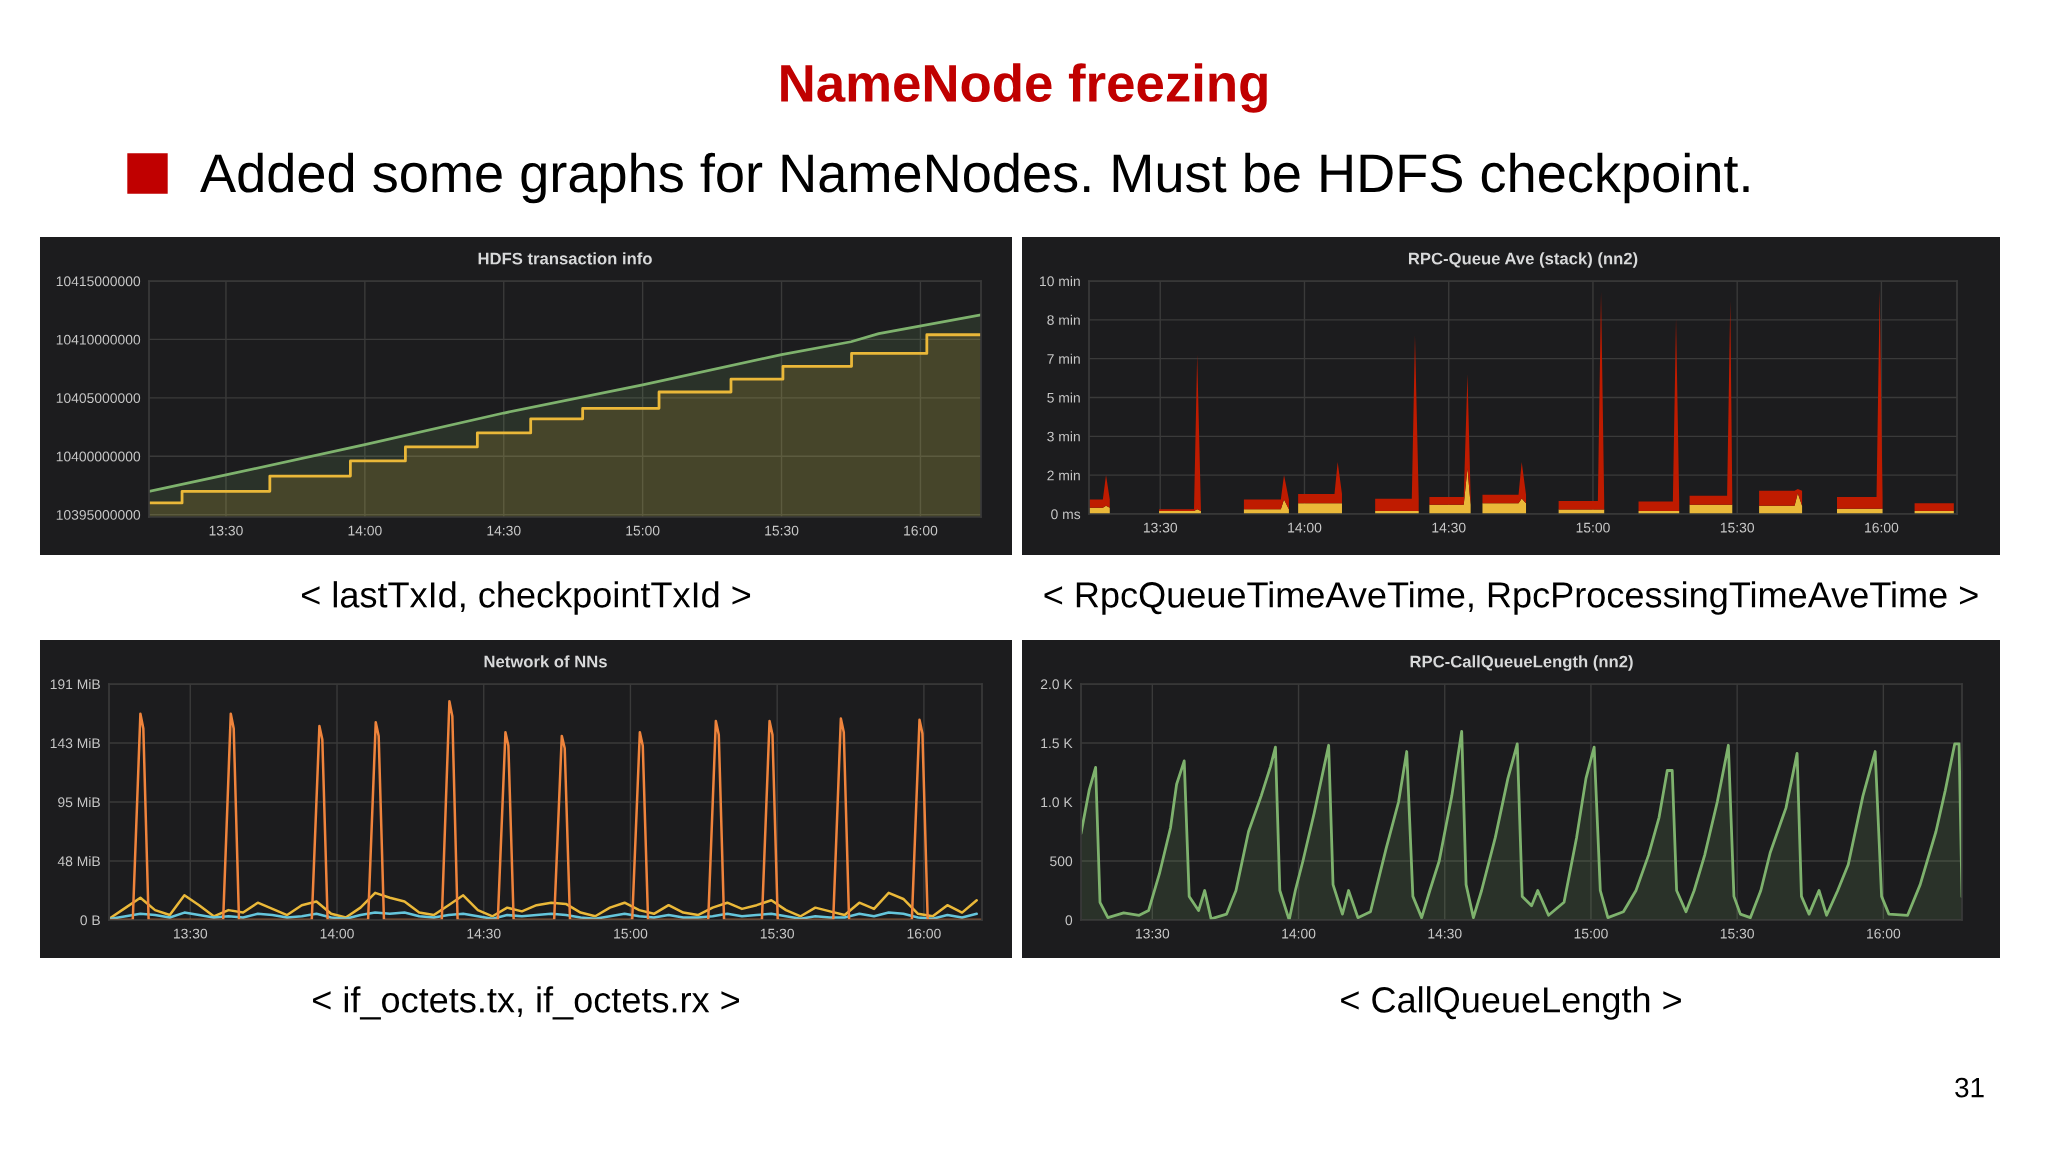  What do you see at coordinates (1969, 1087) in the screenshot?
I see `text: 31` at bounding box center [1969, 1087].